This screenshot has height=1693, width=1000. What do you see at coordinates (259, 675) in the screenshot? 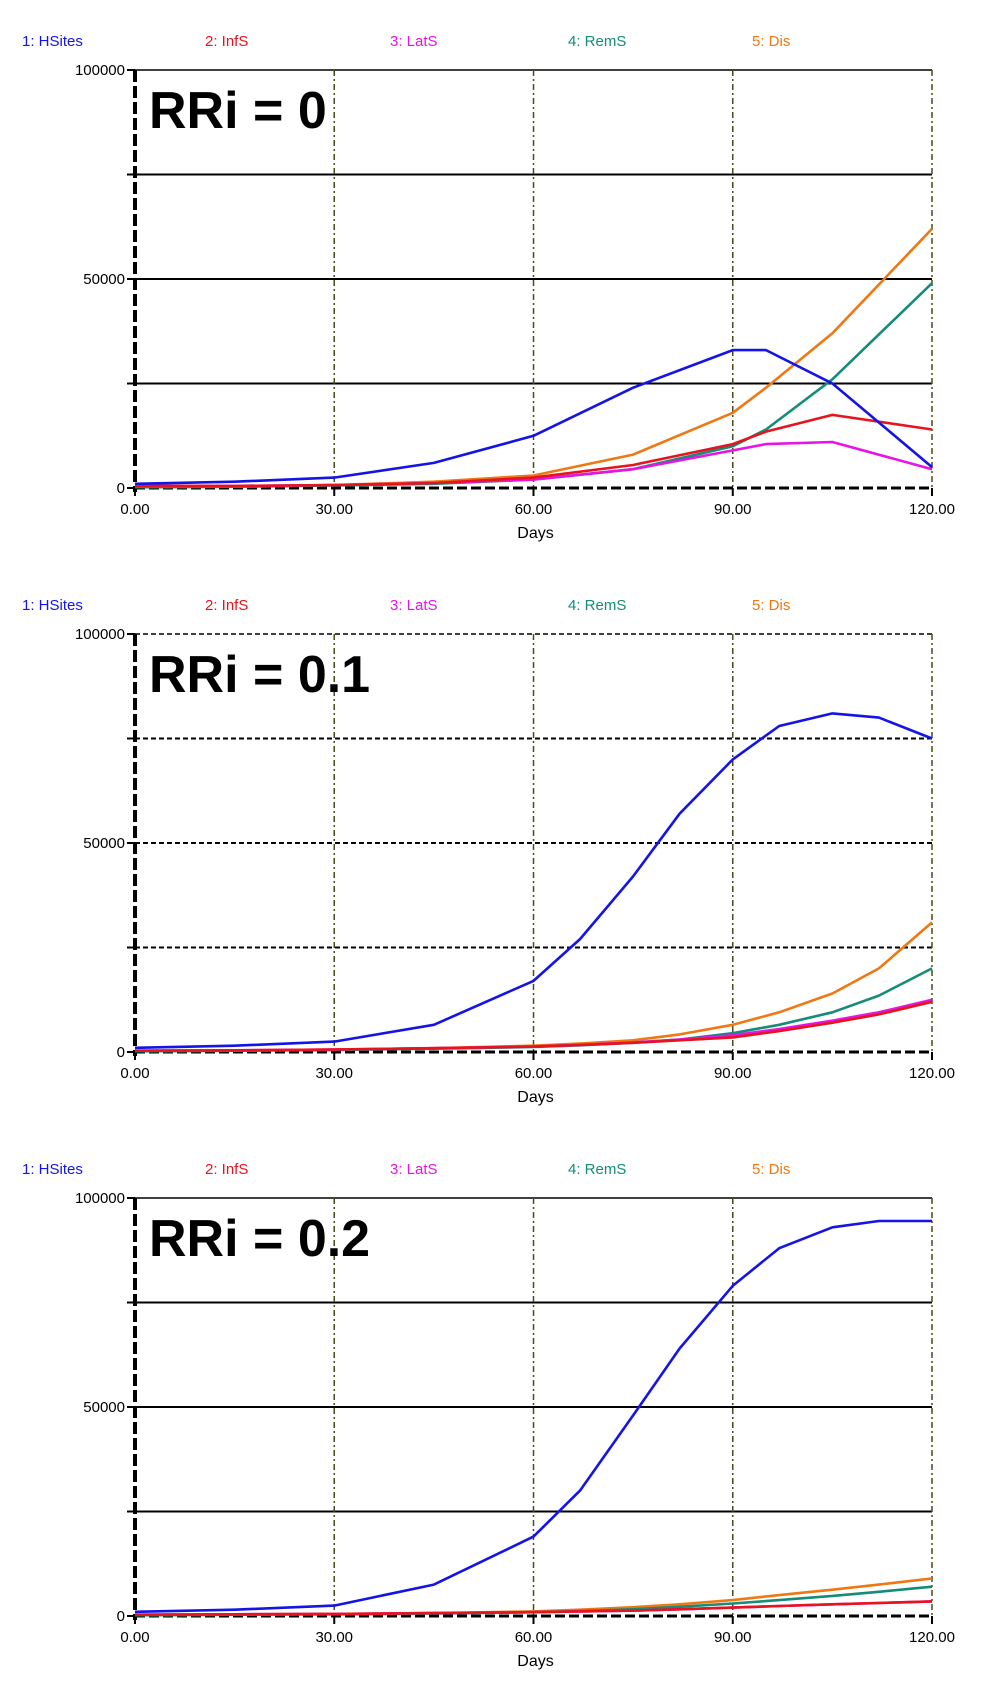
I see `rri-annotation: RRi = 0.1` at bounding box center [259, 675].